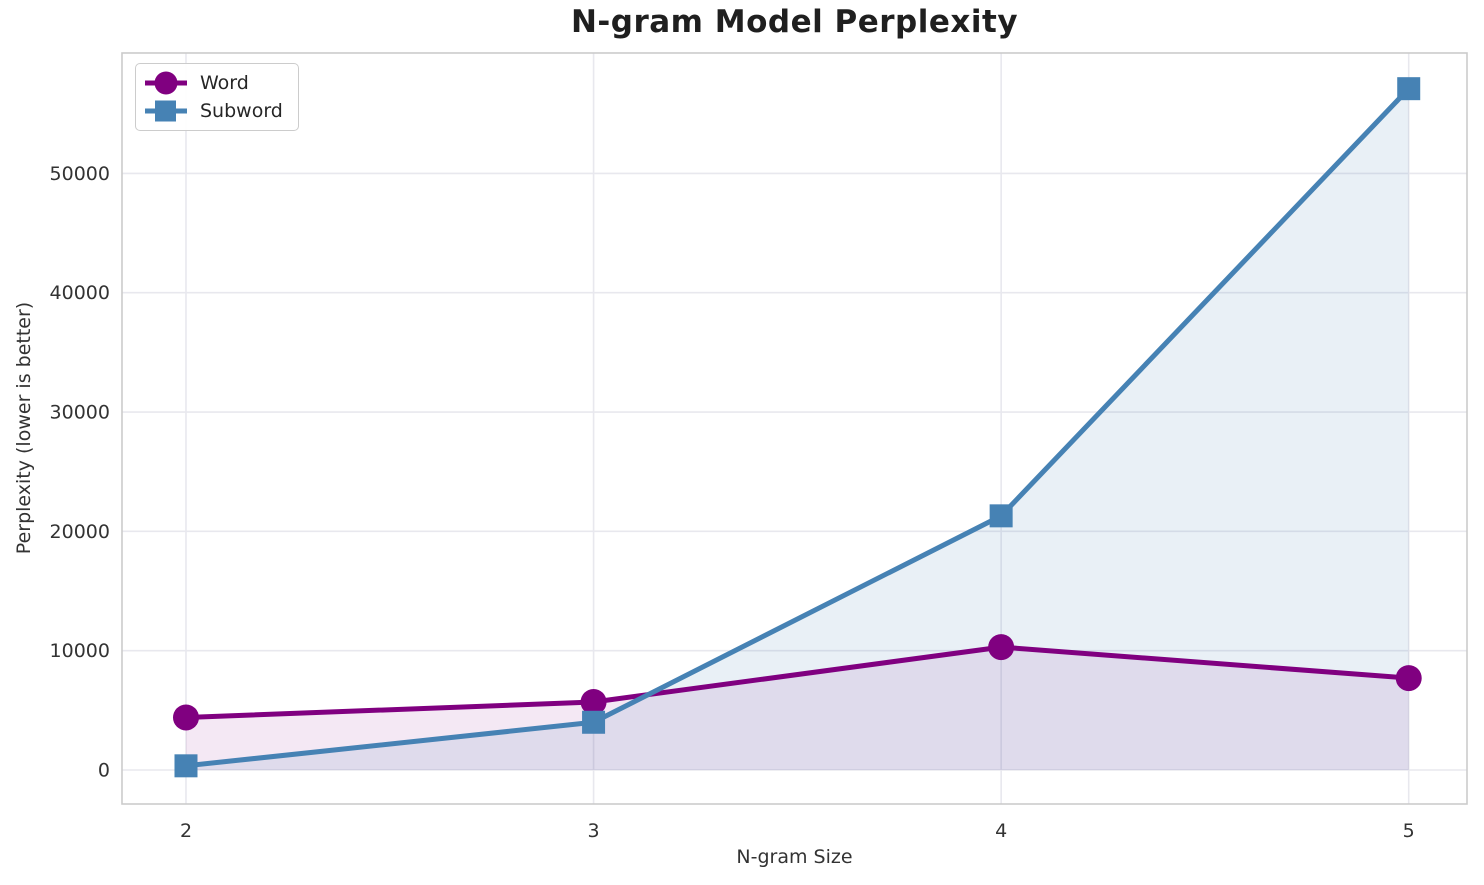 The height and width of the screenshot is (885, 1484). I want to click on legend-item-subword: Subword, so click(215, 111).